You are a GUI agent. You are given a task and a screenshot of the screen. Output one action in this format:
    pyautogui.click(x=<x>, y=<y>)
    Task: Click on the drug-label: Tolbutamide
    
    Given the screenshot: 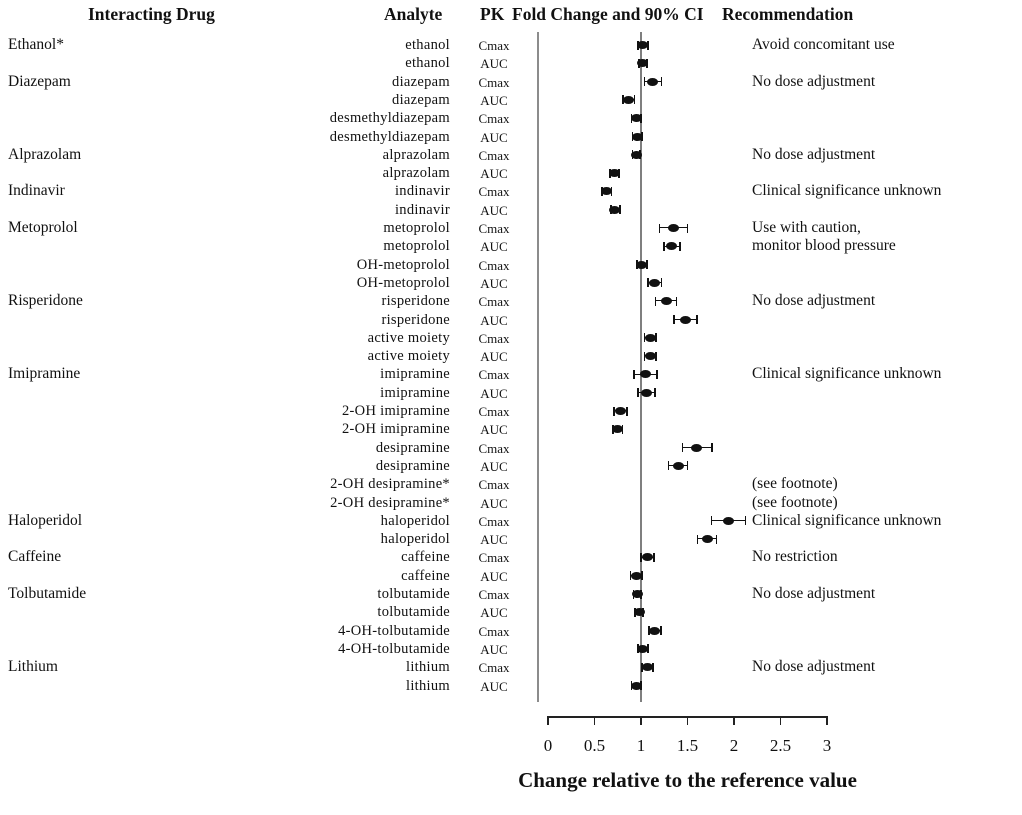 What is the action you would take?
    pyautogui.click(x=47, y=593)
    